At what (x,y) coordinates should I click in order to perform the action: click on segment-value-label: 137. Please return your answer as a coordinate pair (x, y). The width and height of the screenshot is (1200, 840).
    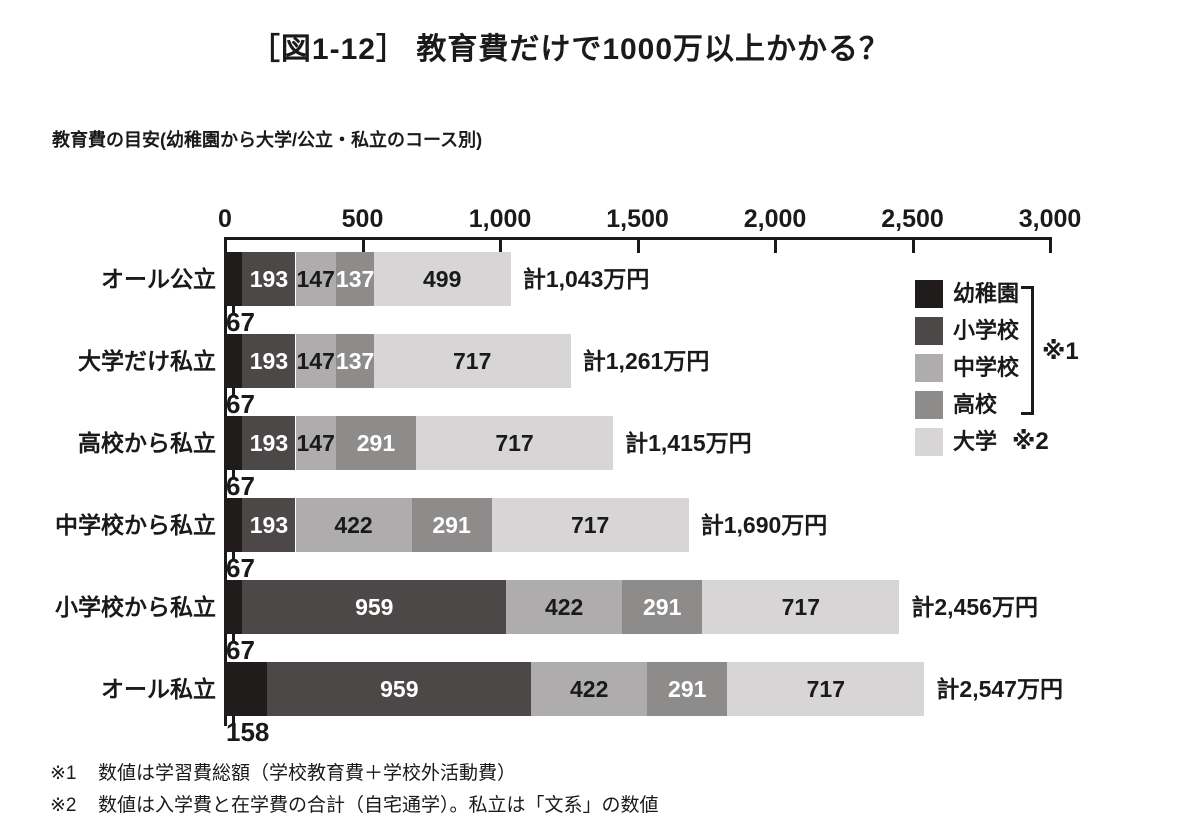
    Looking at the image, I should click on (355, 279).